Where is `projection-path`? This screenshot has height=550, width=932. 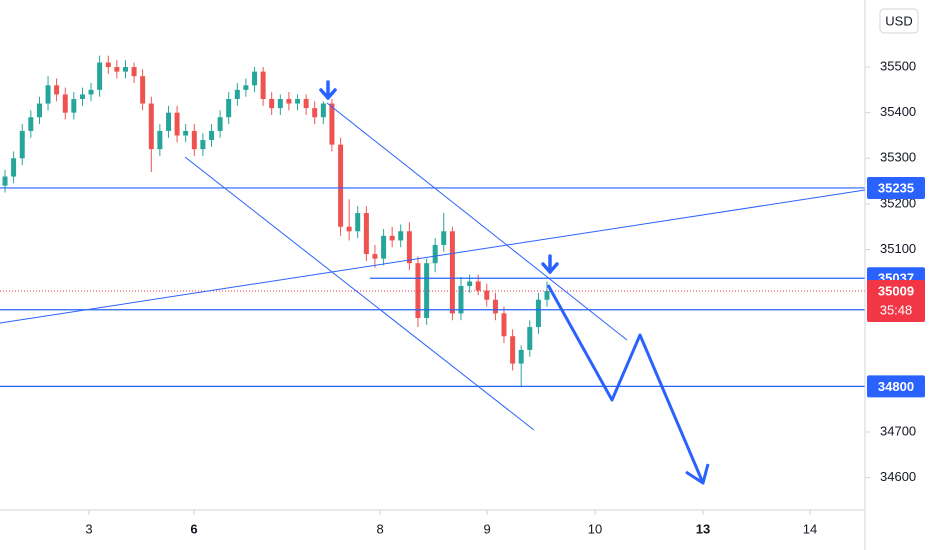 projection-path is located at coordinates (625, 384).